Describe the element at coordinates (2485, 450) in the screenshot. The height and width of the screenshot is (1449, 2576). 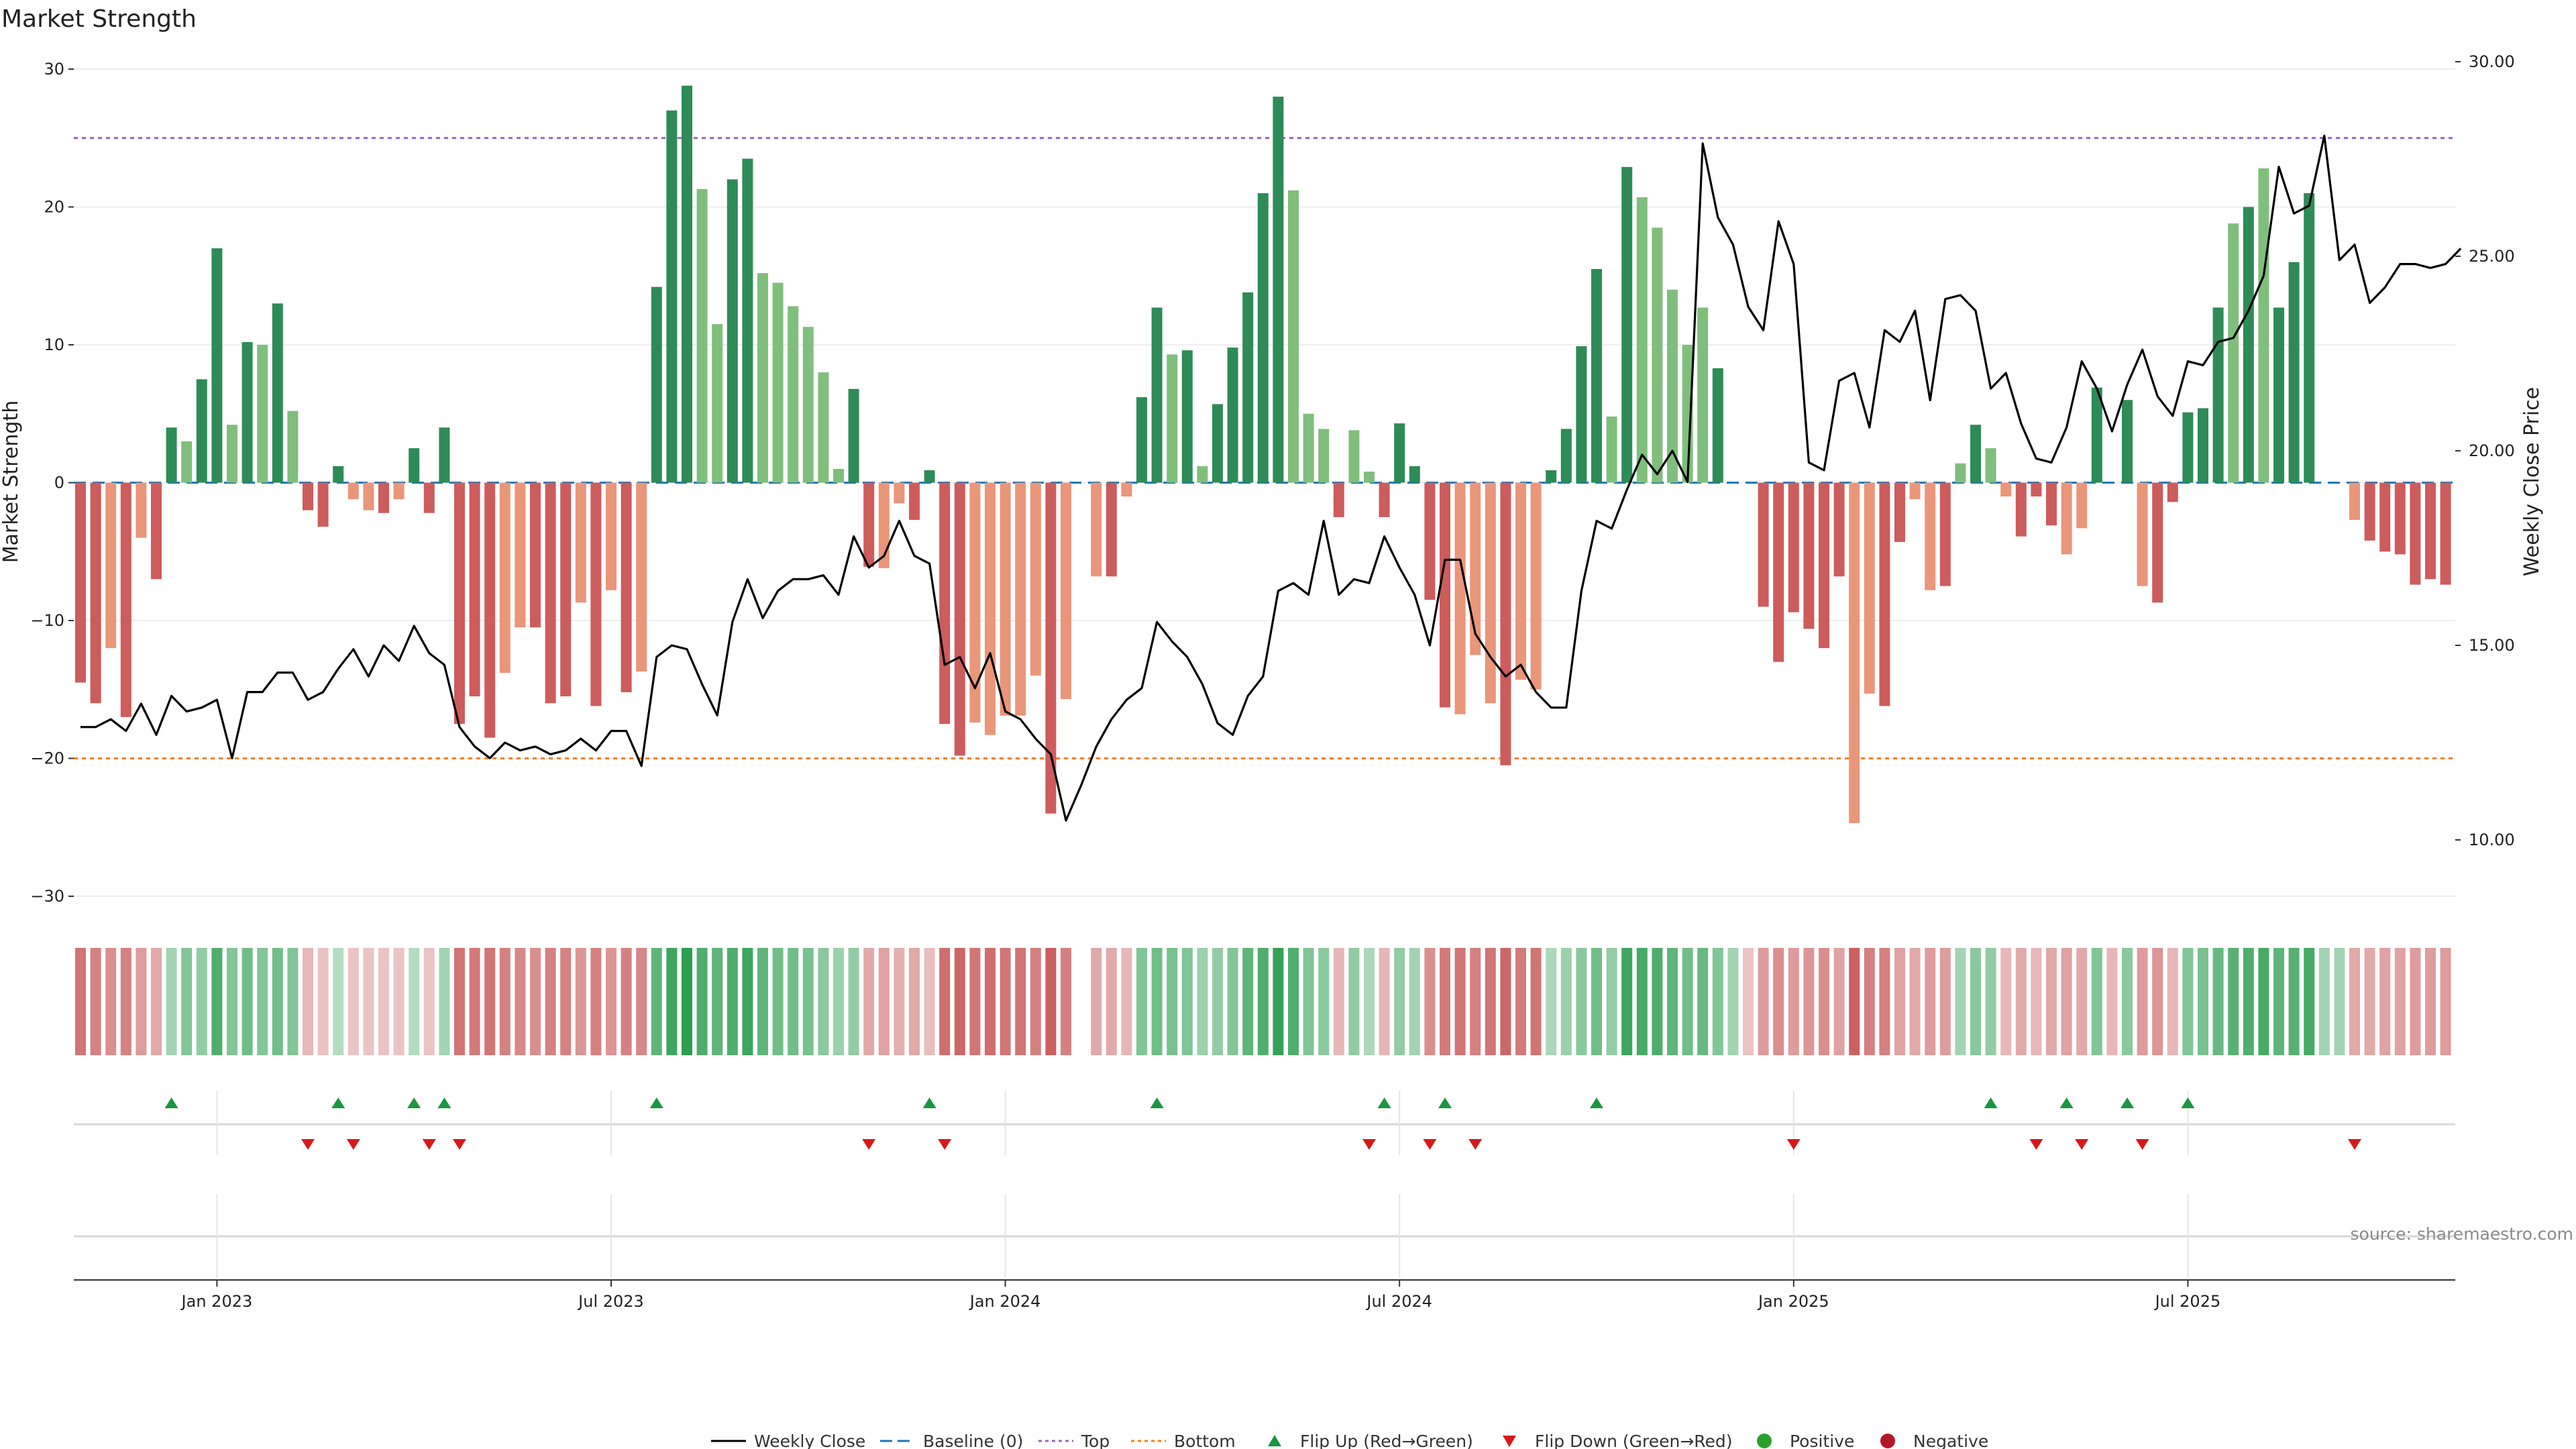
I see `right-axis-ticks: 30.00 25.00 20.00 15.00 10.00` at that location.